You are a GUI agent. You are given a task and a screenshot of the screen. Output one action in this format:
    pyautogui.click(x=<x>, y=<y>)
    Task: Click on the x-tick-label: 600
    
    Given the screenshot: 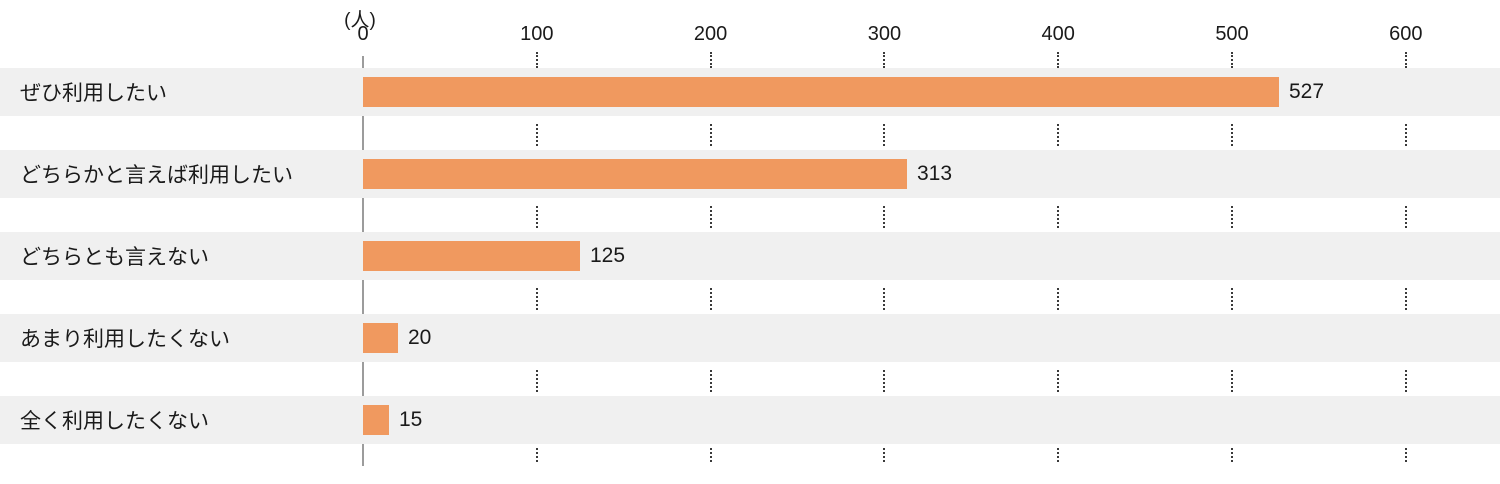 What is the action you would take?
    pyautogui.click(x=1406, y=34)
    